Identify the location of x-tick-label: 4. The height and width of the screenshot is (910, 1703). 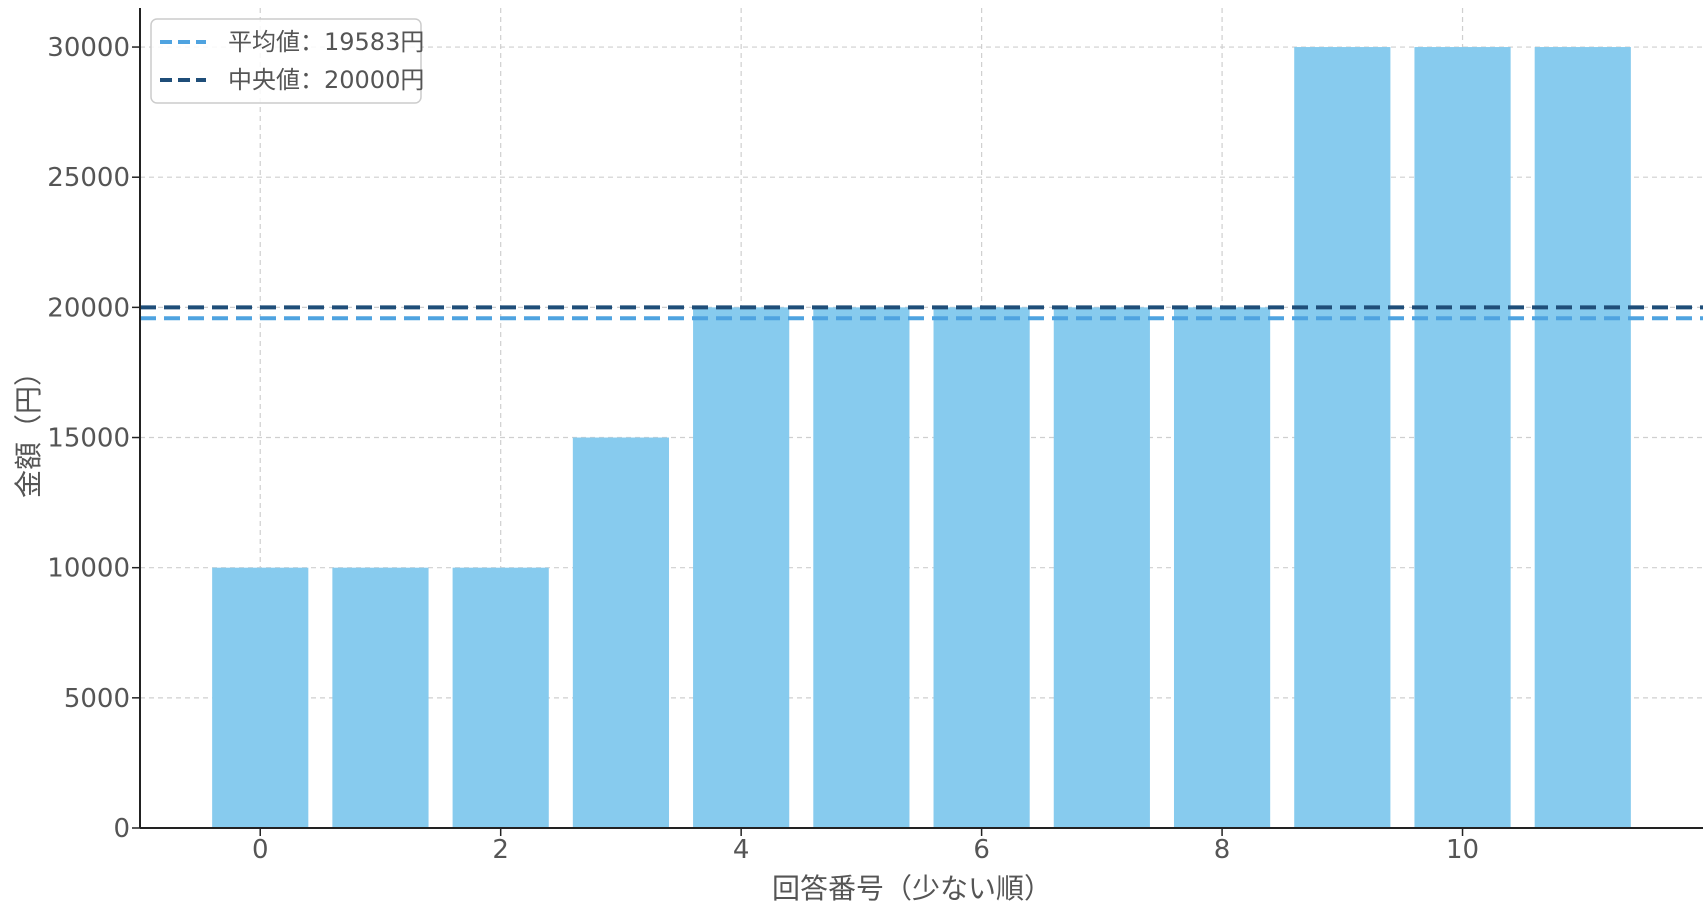
(741, 850).